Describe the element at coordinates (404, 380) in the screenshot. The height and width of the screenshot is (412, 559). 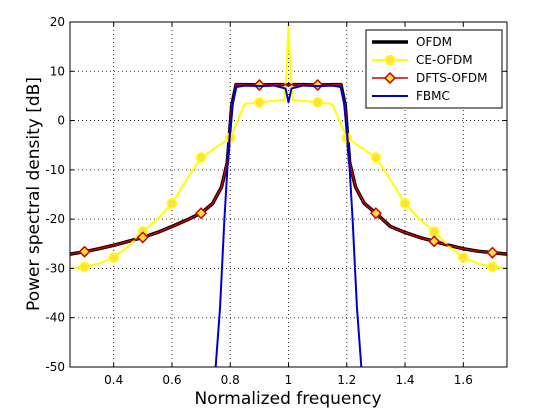
I see `x-tick-label: 1.4` at that location.